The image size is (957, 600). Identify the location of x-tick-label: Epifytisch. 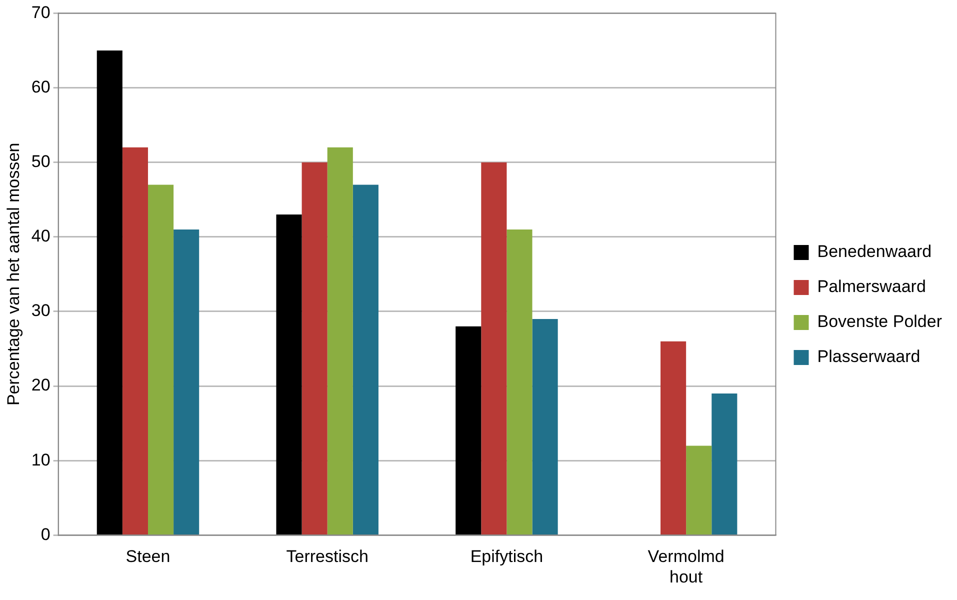
(507, 556).